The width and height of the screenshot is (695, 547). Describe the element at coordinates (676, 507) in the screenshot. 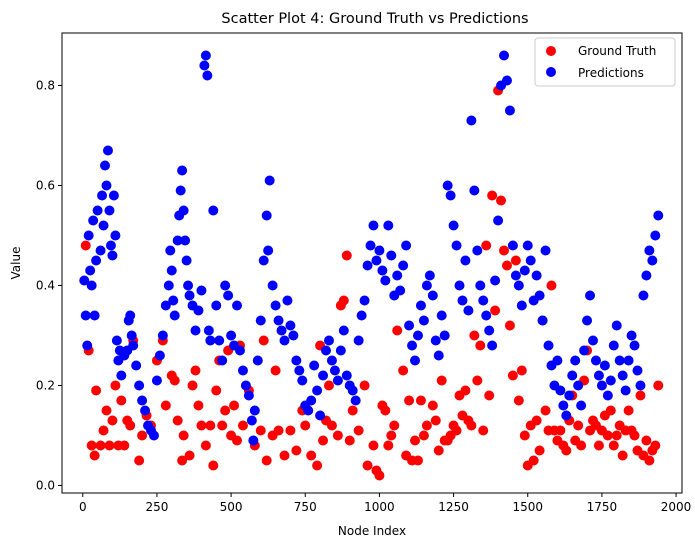

I see `x-tick-label: 2000` at that location.